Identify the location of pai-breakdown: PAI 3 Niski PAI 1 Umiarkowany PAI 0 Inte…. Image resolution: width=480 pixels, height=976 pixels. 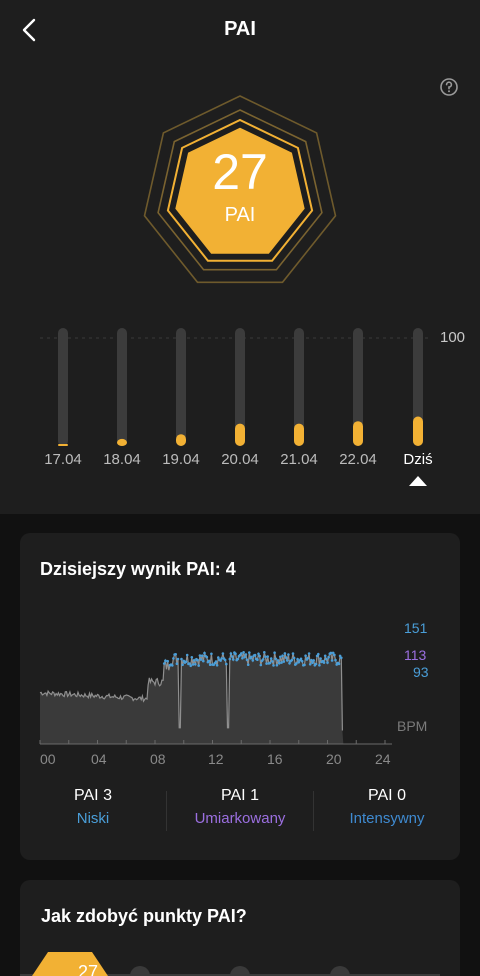
(240, 812).